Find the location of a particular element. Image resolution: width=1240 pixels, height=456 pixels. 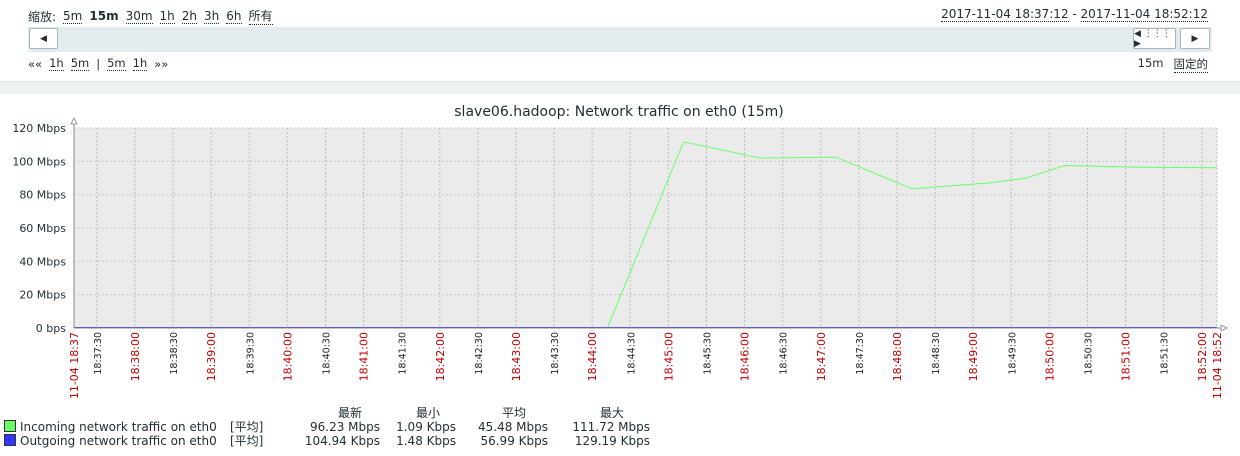

scroll-right-button: ▶ is located at coordinates (1195, 38).